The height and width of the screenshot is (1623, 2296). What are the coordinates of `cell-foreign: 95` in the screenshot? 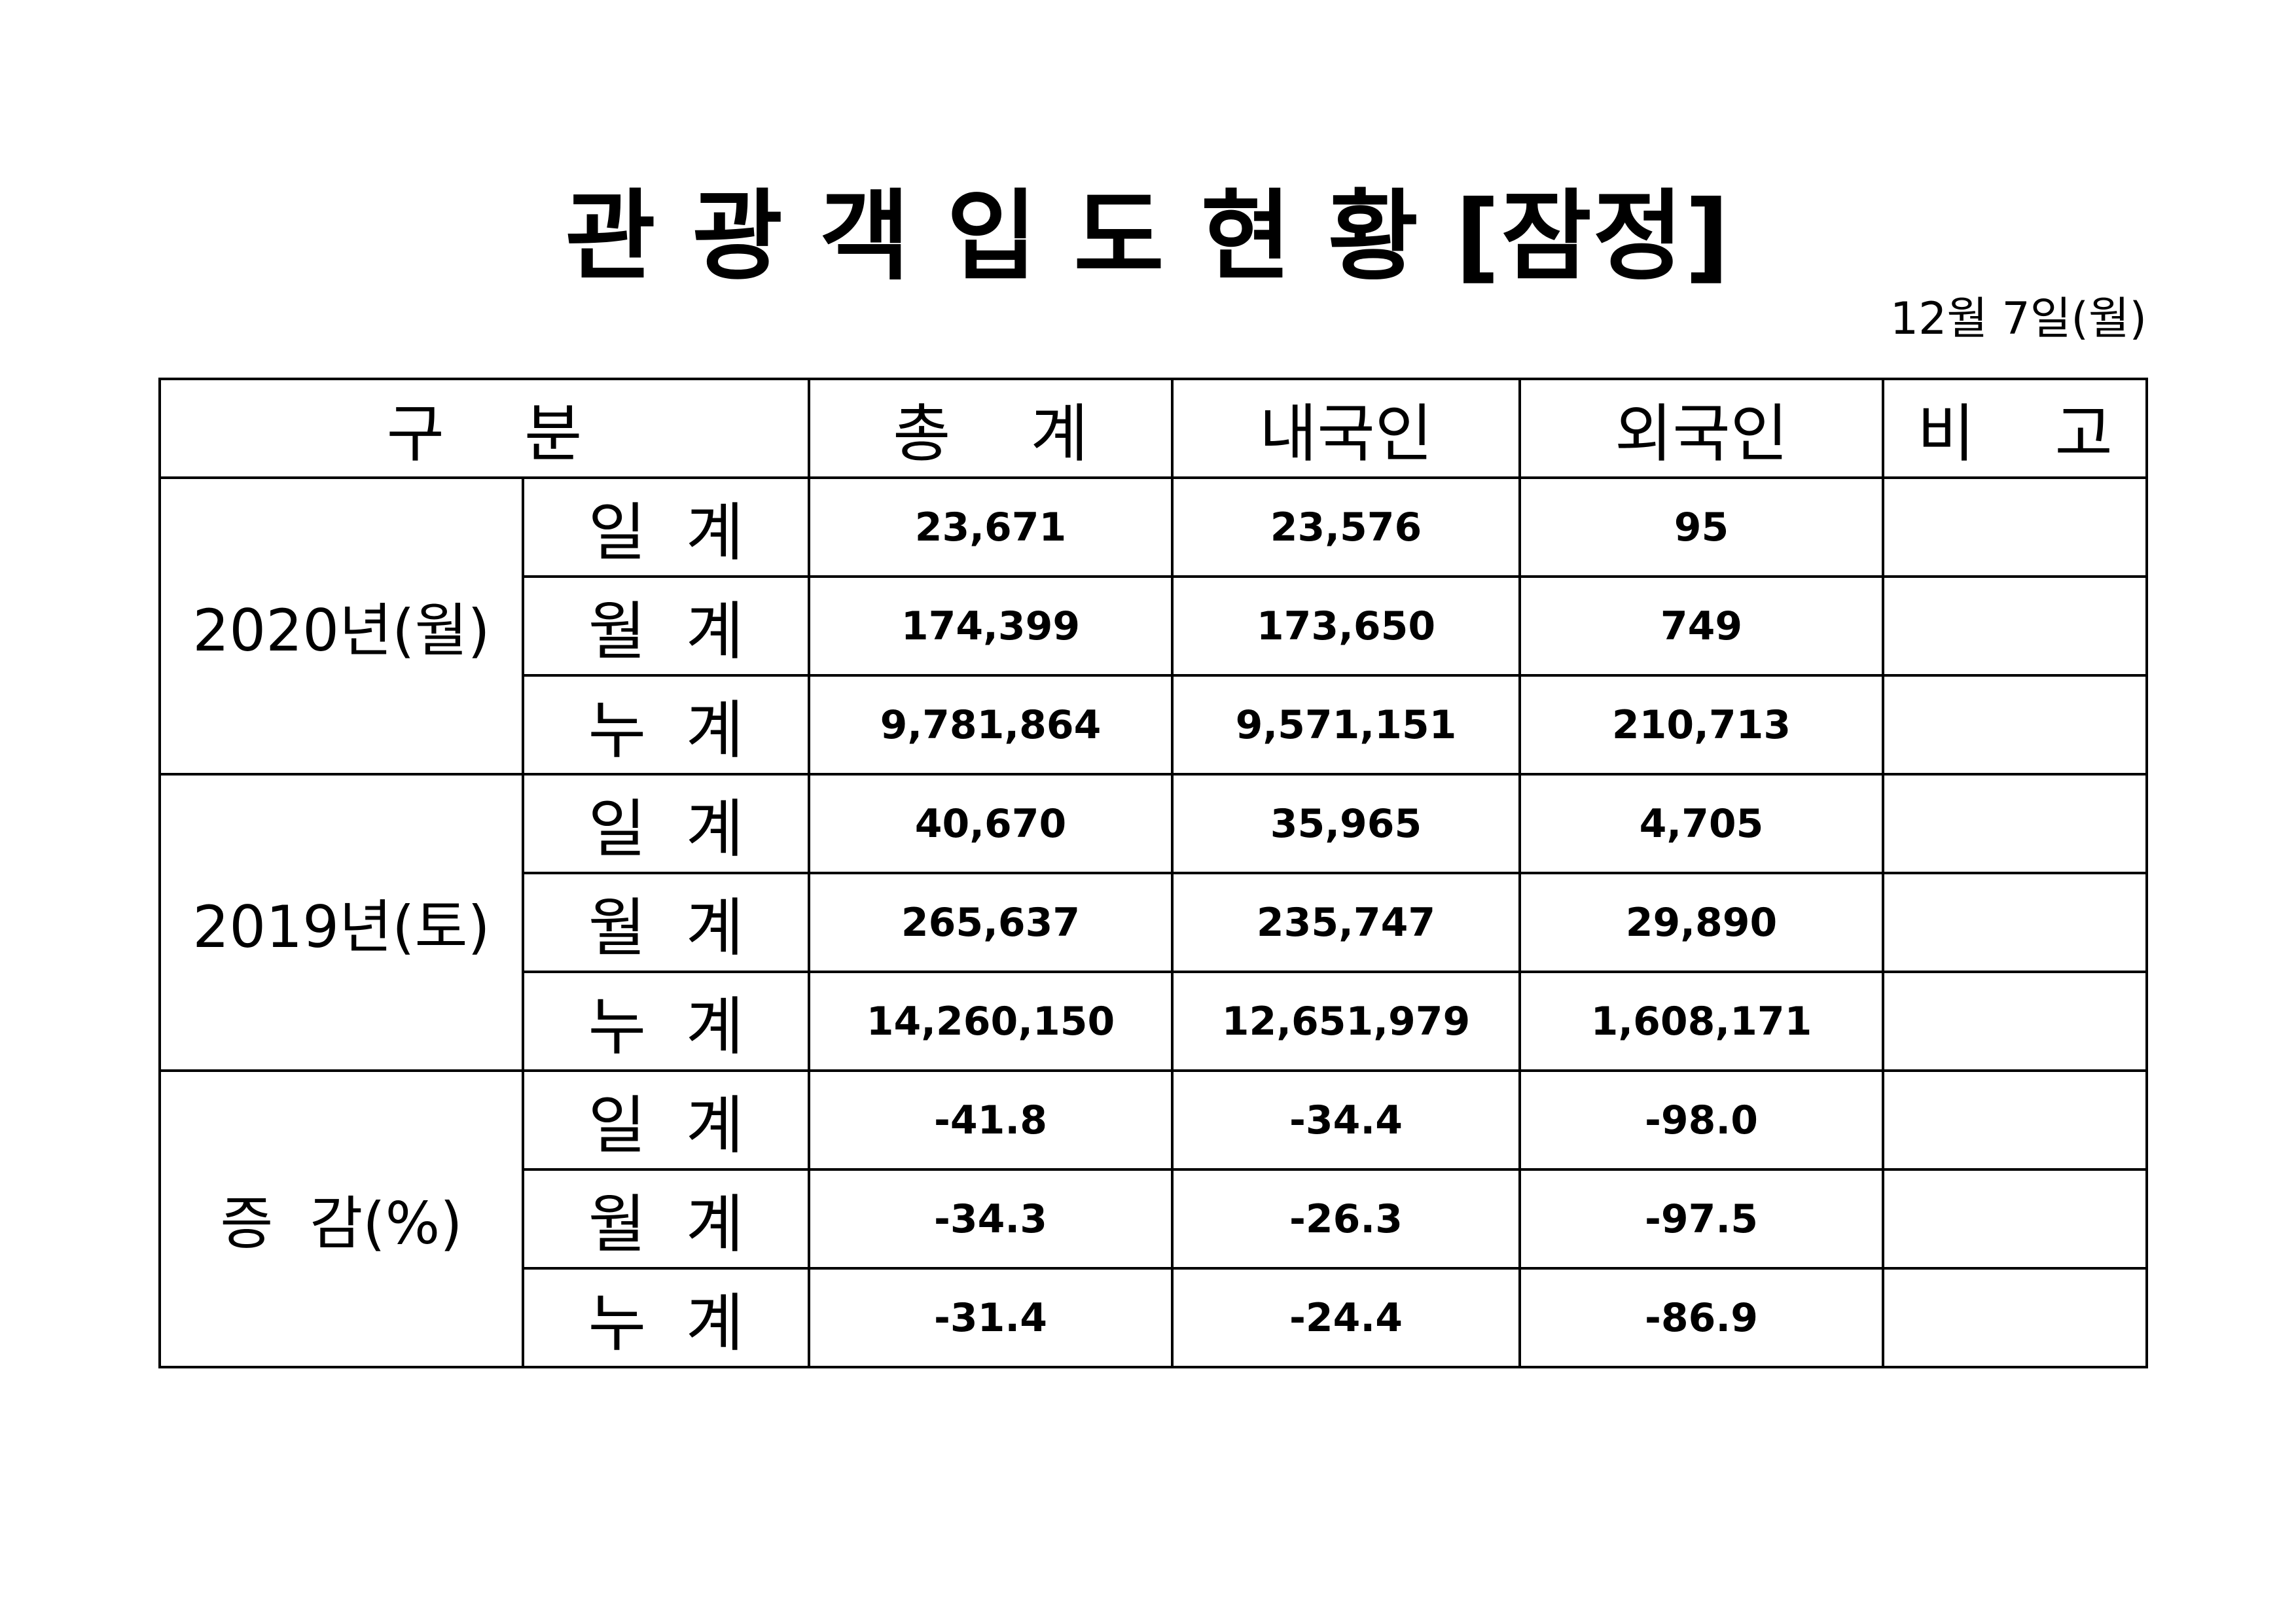 It's located at (1701, 527).